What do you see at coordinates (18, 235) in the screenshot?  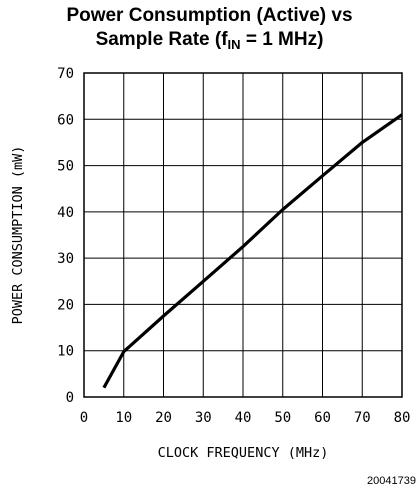 I see `y-axis-label: POWER CONSUMPTION (mW)` at bounding box center [18, 235].